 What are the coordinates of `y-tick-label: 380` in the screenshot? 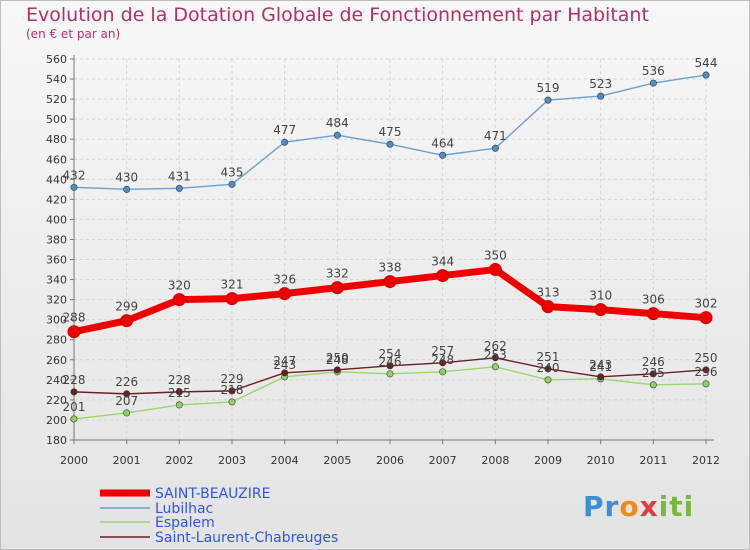 It's located at (56, 239).